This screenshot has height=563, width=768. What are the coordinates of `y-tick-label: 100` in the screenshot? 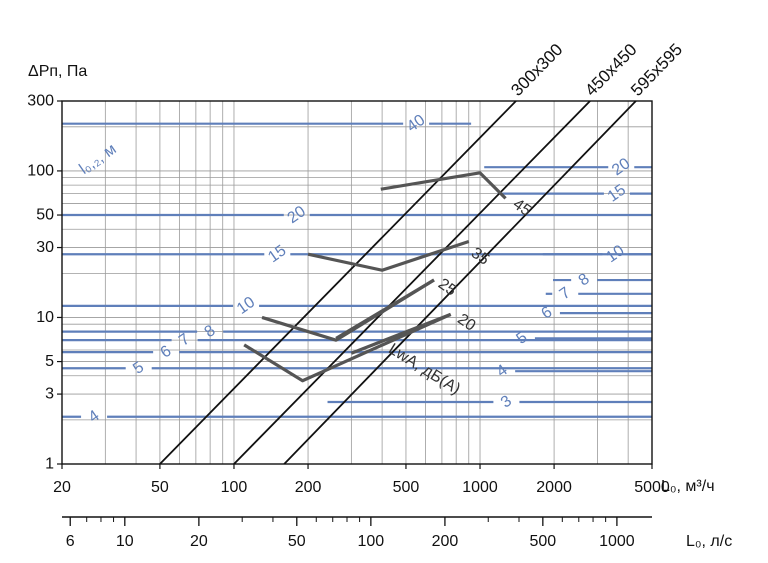 It's located at (40, 170).